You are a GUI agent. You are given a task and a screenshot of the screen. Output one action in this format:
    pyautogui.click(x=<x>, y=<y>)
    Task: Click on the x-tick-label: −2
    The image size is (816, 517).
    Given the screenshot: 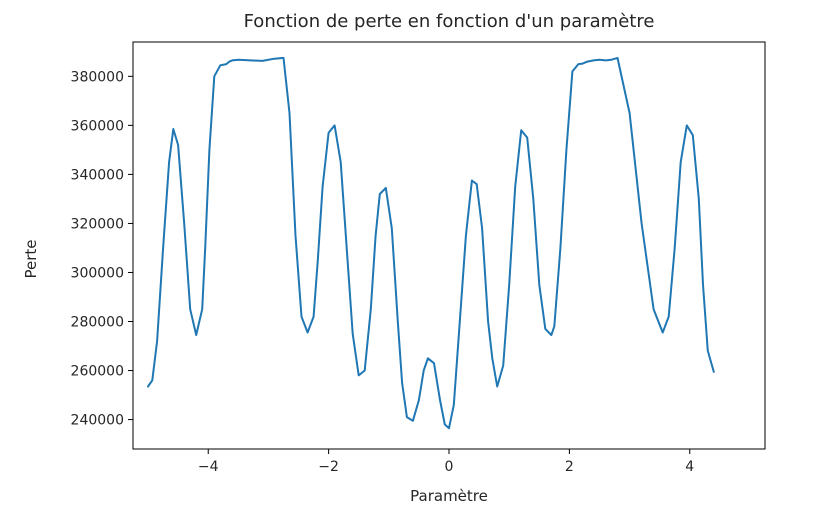 What is the action you would take?
    pyautogui.click(x=328, y=467)
    